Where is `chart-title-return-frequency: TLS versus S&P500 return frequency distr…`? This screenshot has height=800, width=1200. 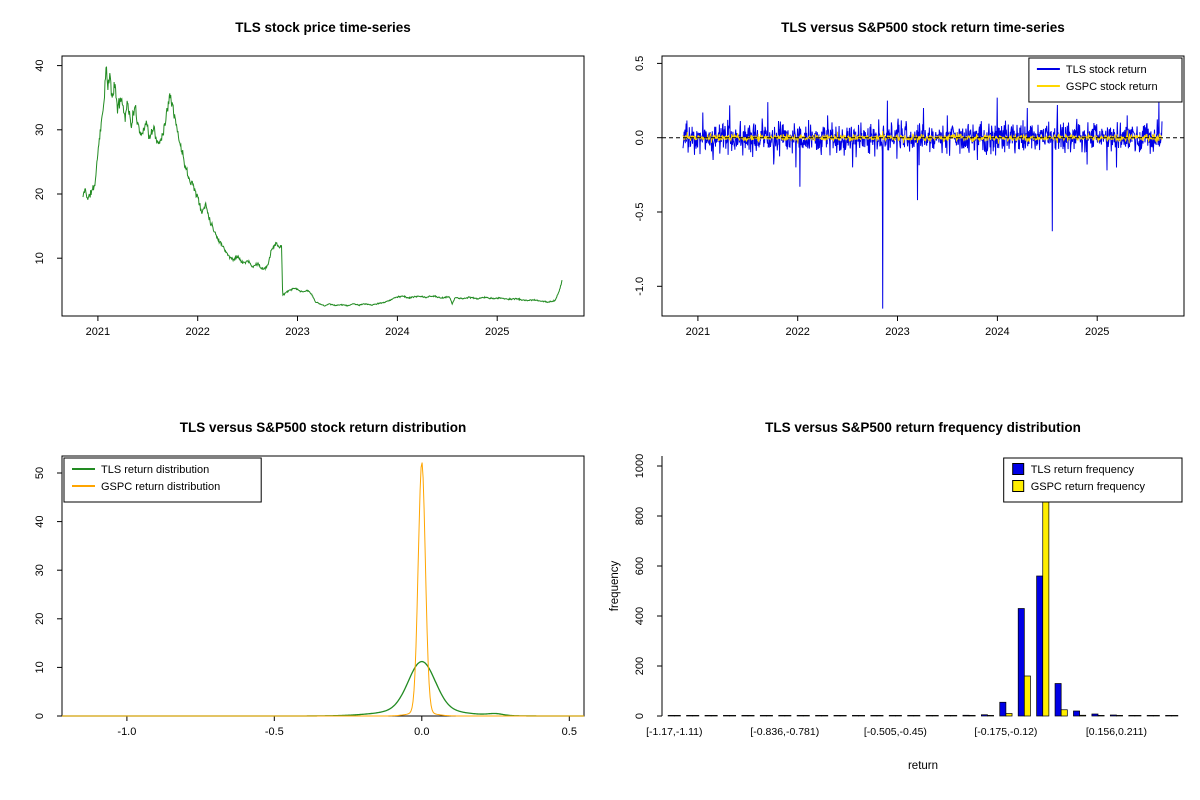
chart-title-return-frequency: TLS versus S&P500 return frequency distr… is located at coordinates (923, 427).